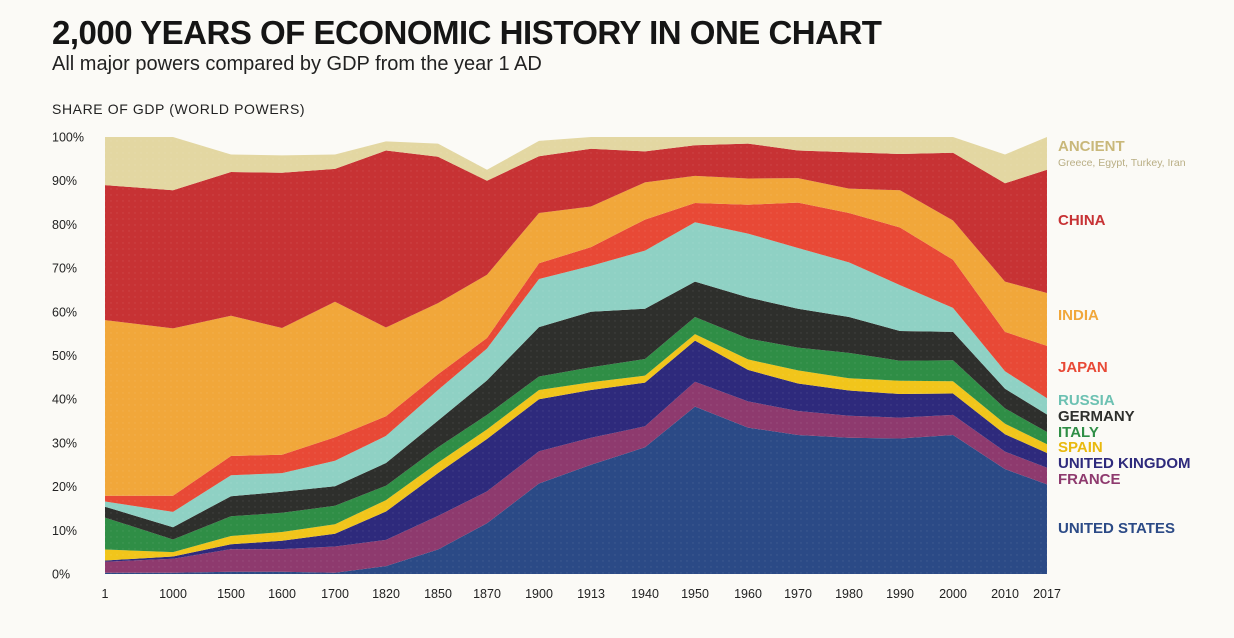 This screenshot has height=638, width=1234. I want to click on legend-sublabel-ancient: Greece, Egypt, Turkey, Iran, so click(1122, 163).